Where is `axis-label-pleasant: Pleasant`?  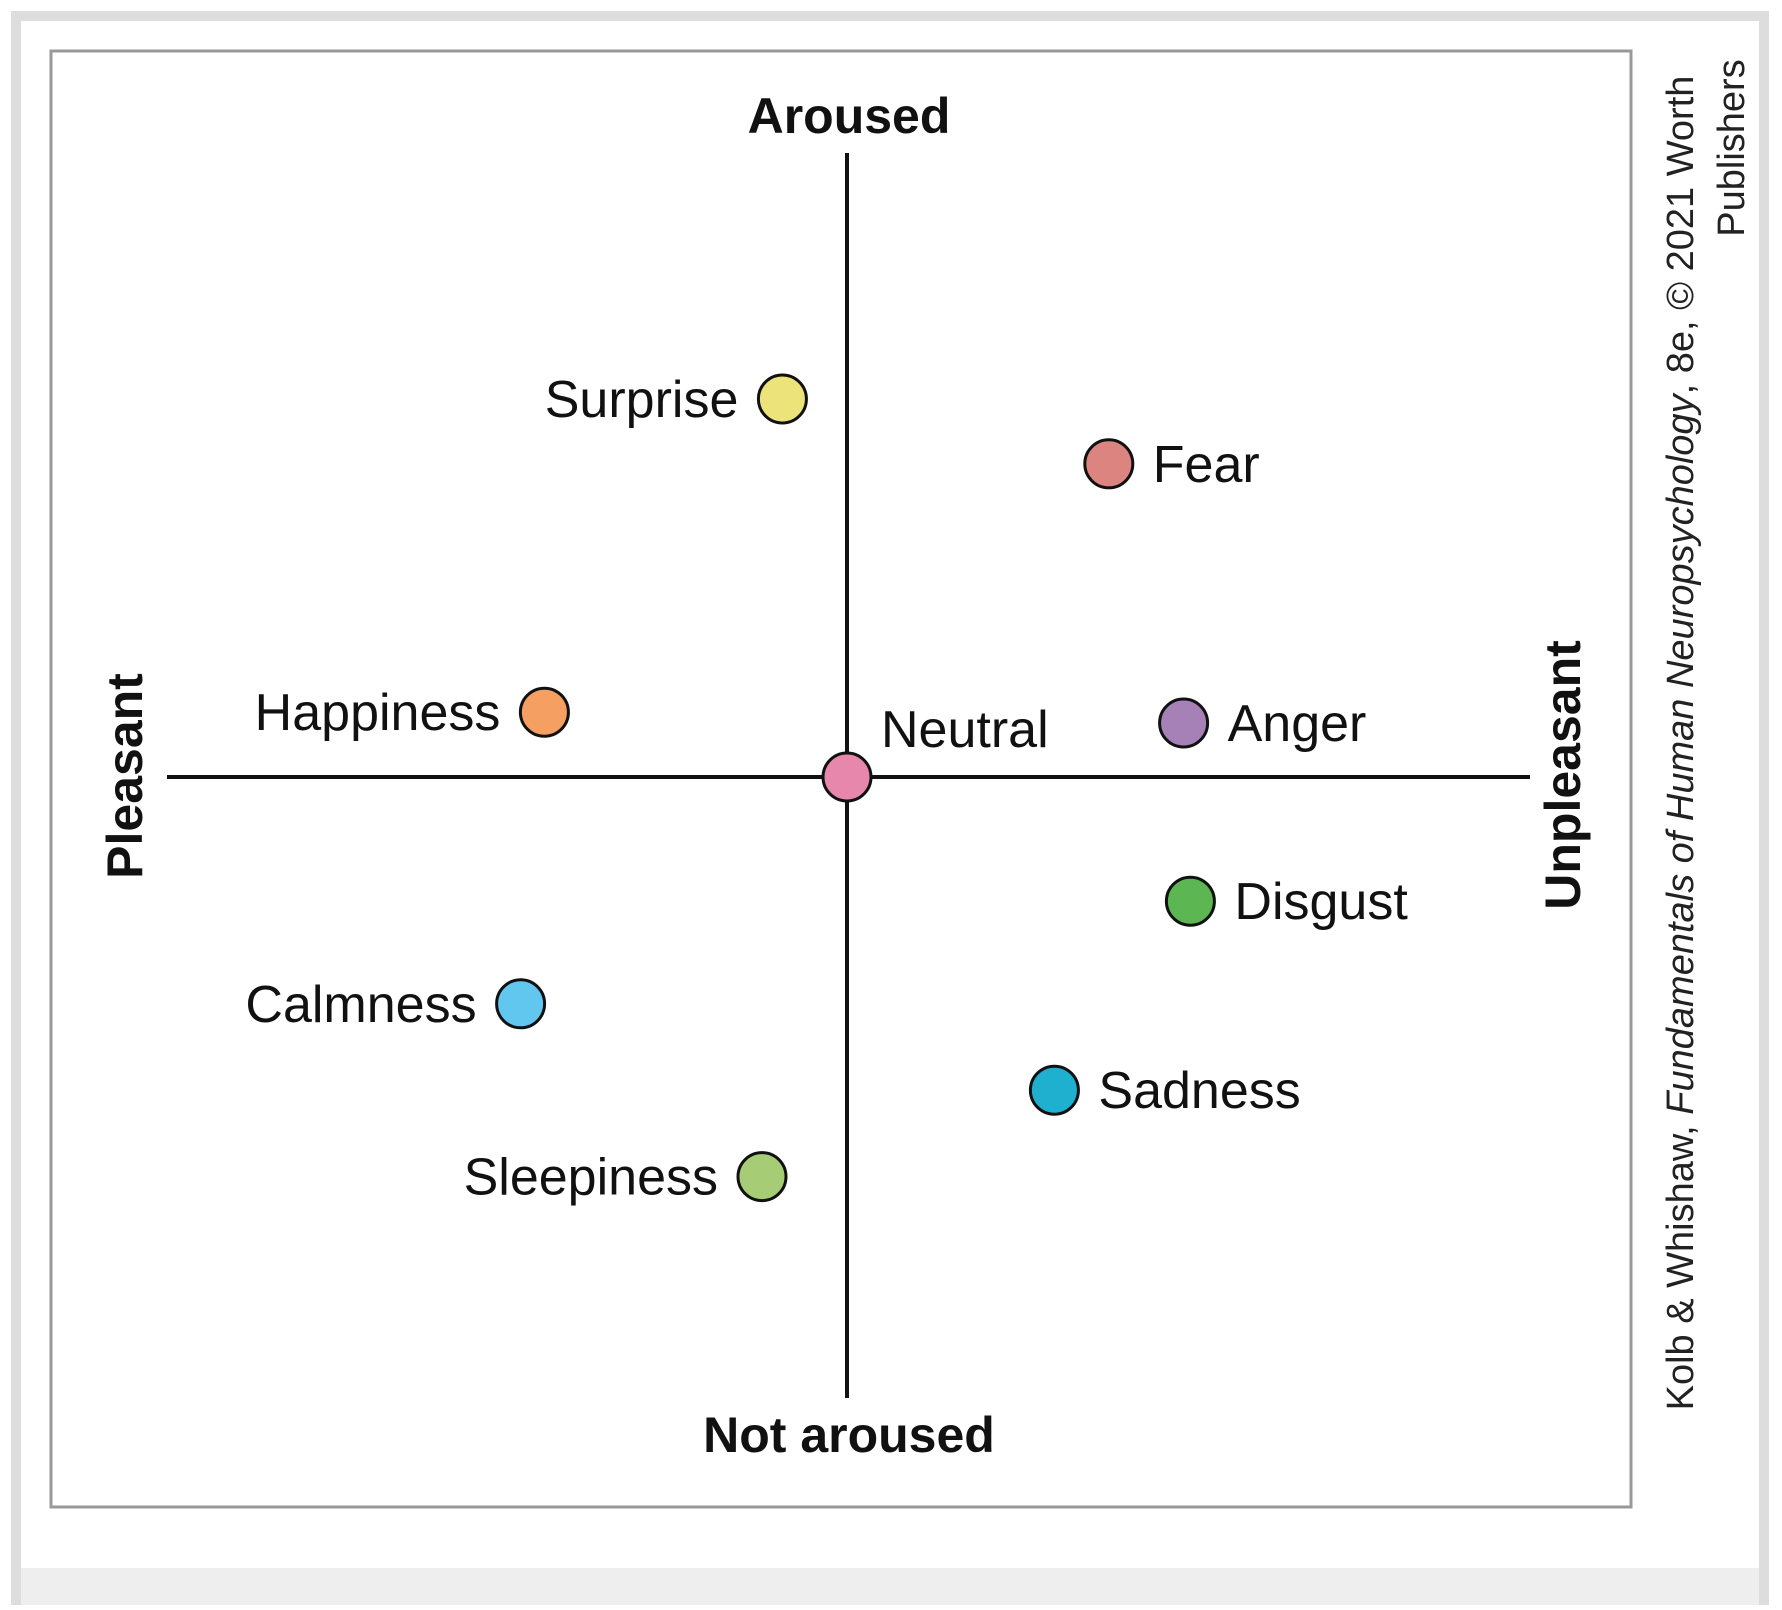
axis-label-pleasant: Pleasant is located at coordinates (125, 776).